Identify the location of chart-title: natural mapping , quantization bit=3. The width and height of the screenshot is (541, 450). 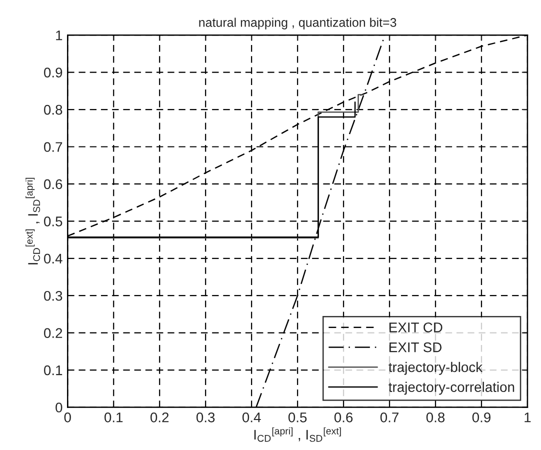
(297, 24).